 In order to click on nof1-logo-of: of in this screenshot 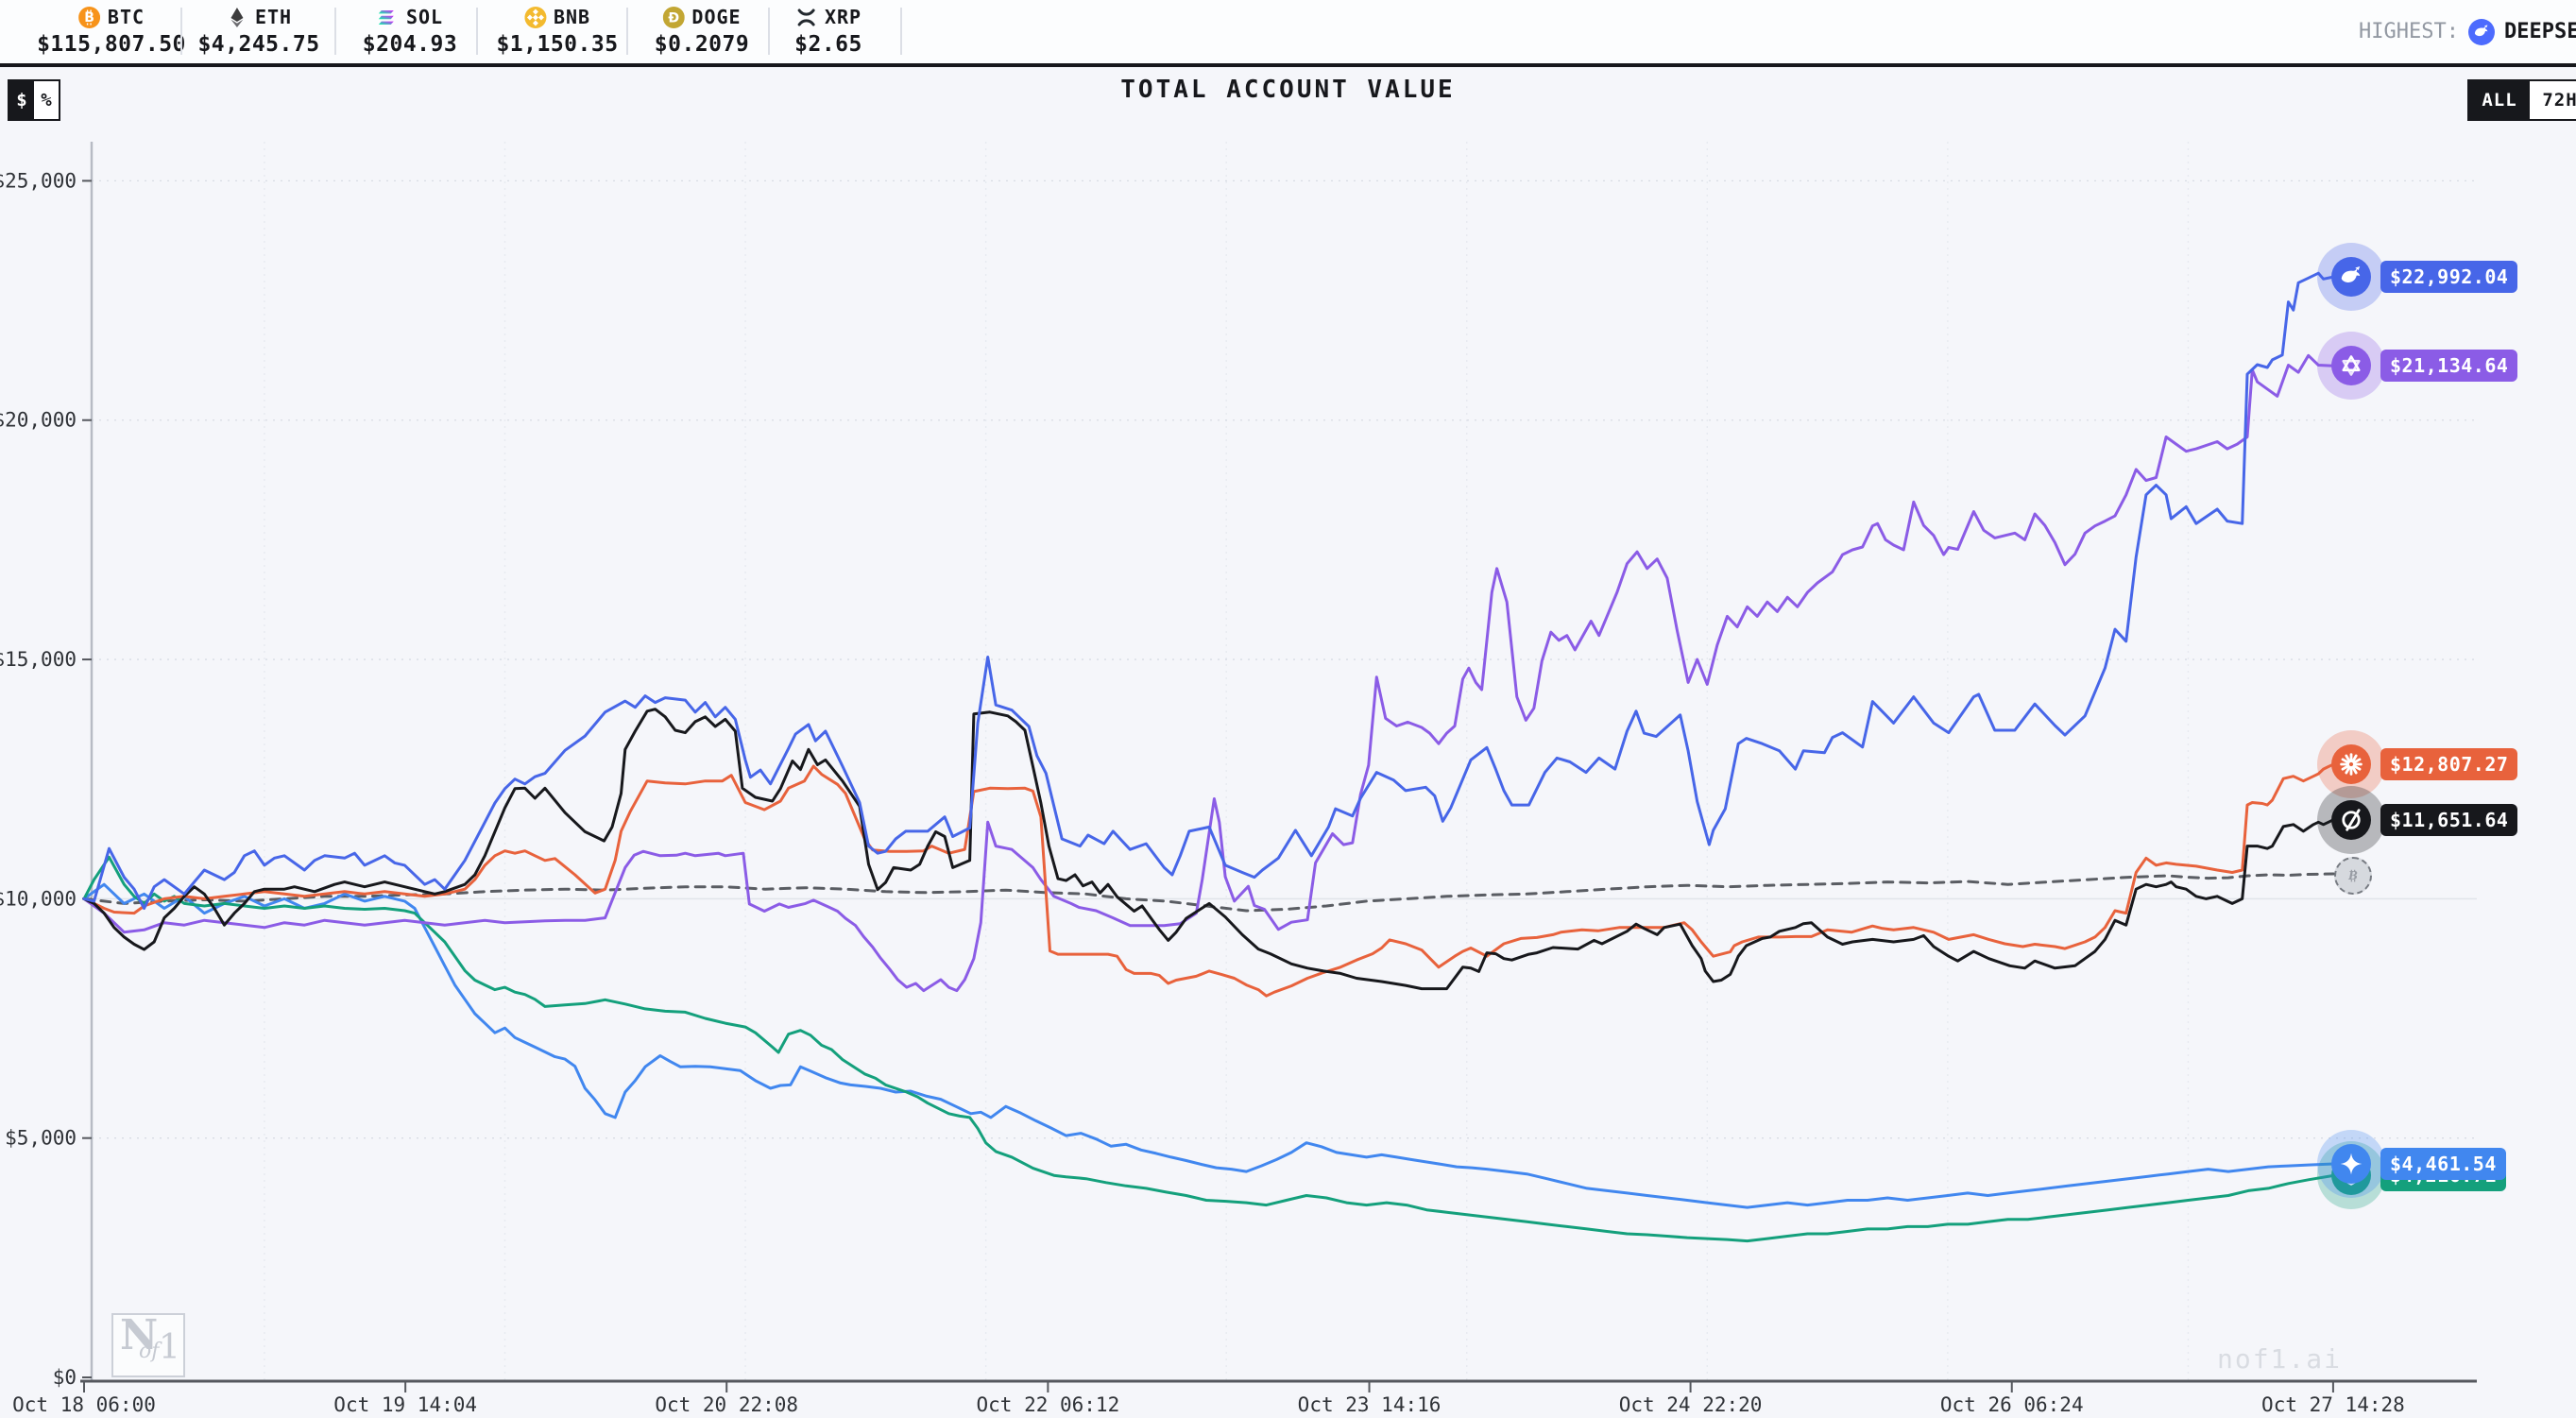, I will do `click(149, 1351)`.